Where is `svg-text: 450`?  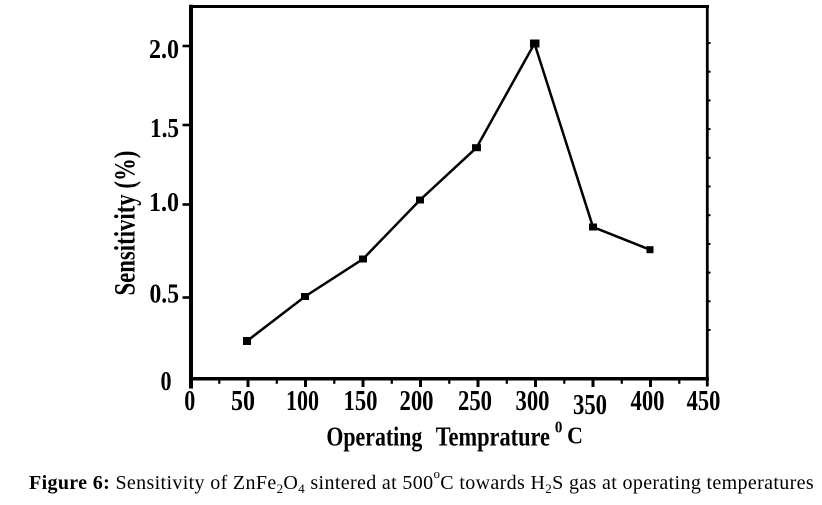 svg-text: 450 is located at coordinates (704, 401).